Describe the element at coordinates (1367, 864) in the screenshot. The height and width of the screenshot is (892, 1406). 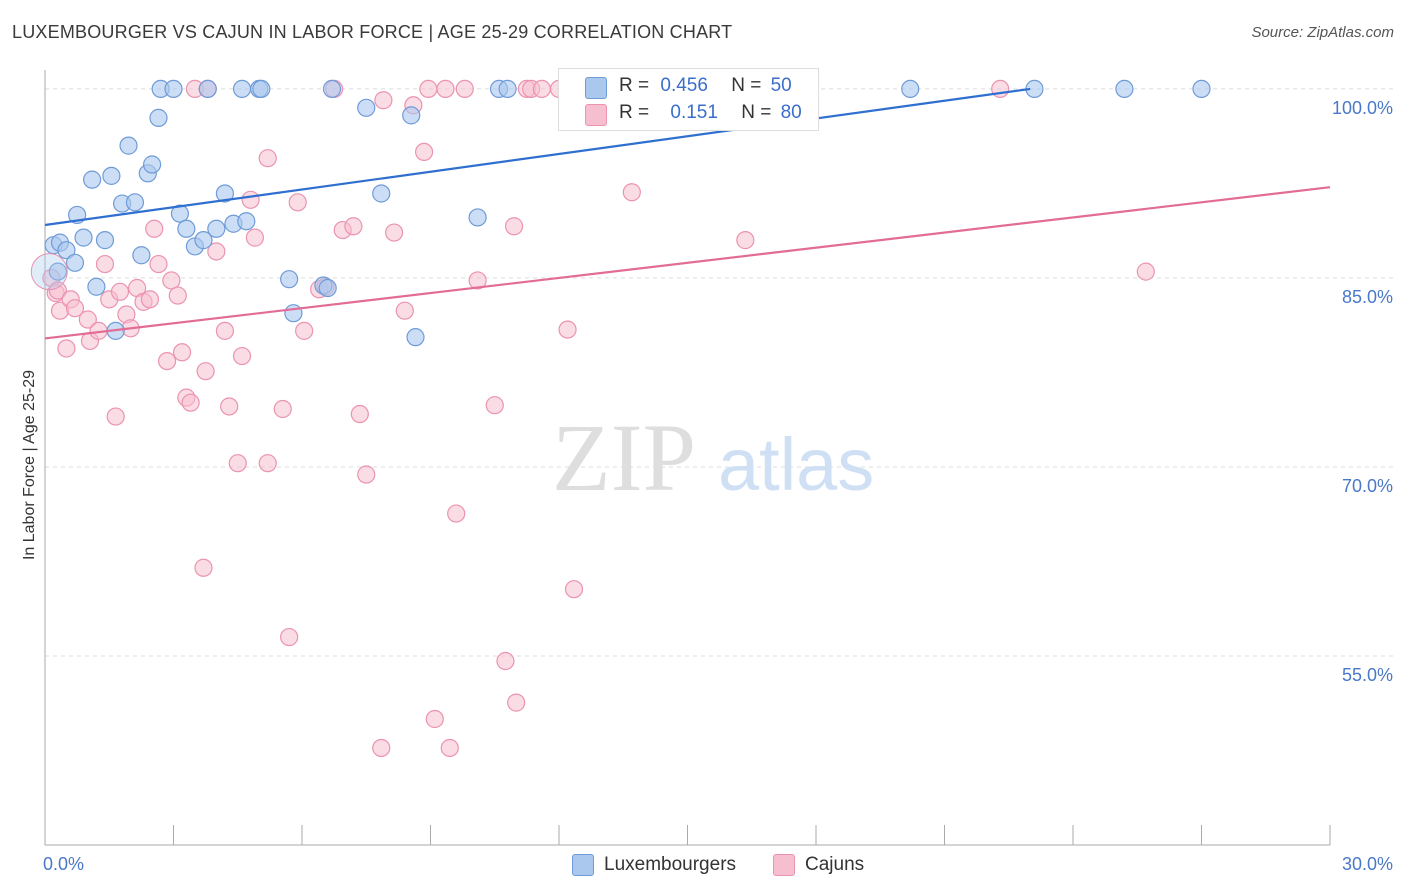
I see `x-tick-label: 30.0%` at that location.